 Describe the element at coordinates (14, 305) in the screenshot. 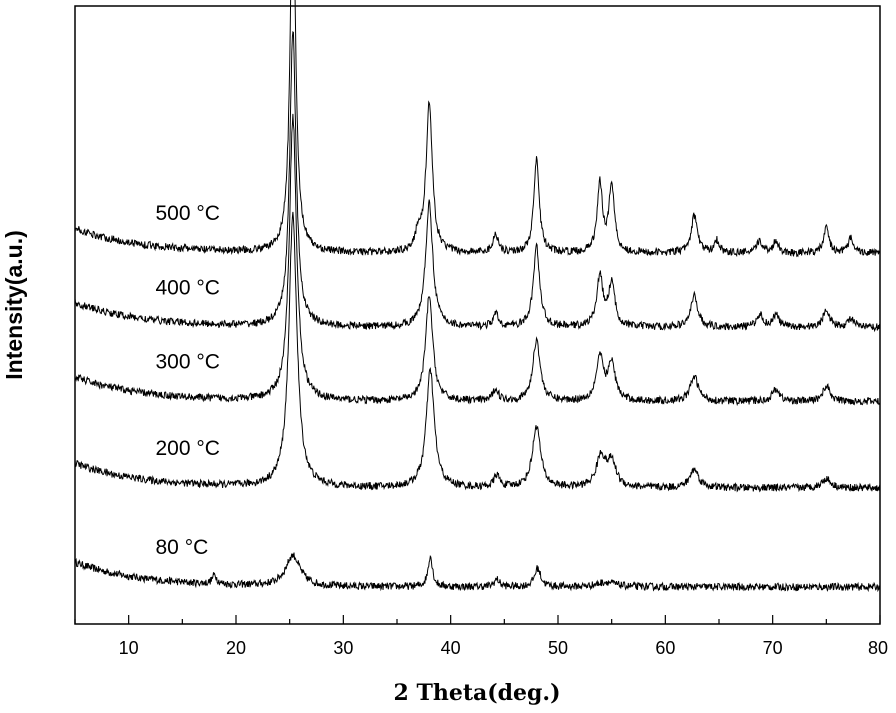

I see `y-axis-label: Intensity(a.u.)` at that location.